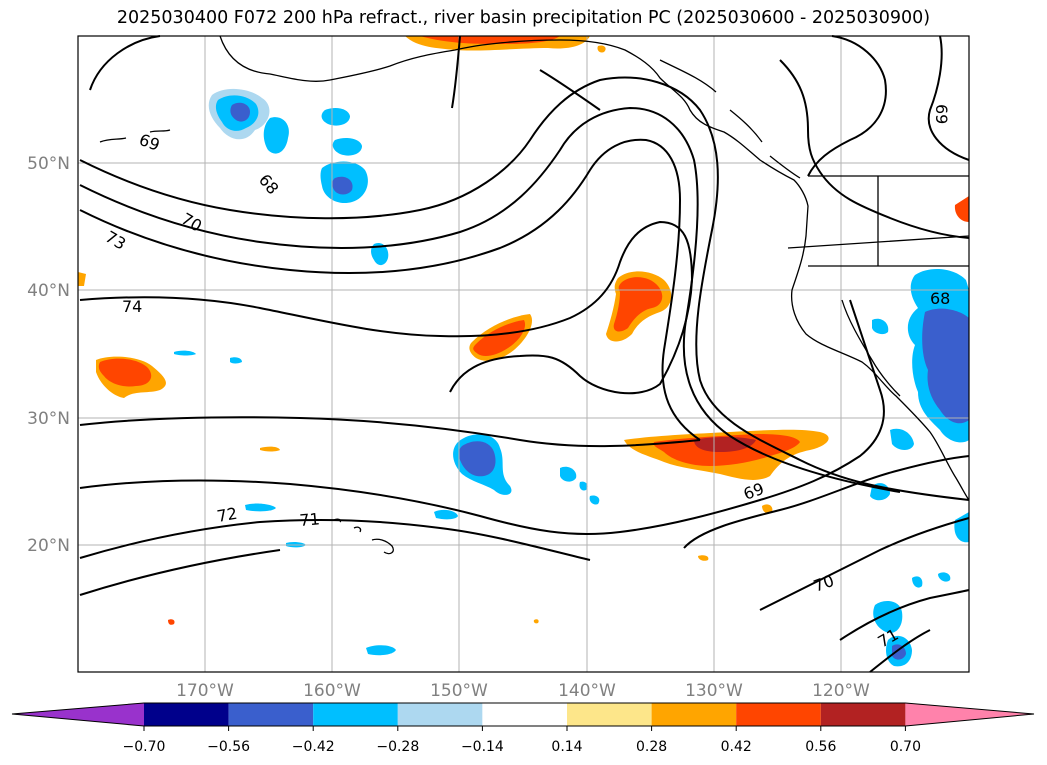 This screenshot has height=765, width=1047. I want to click on colorbar-tick-label: 0.14, so click(566, 747).